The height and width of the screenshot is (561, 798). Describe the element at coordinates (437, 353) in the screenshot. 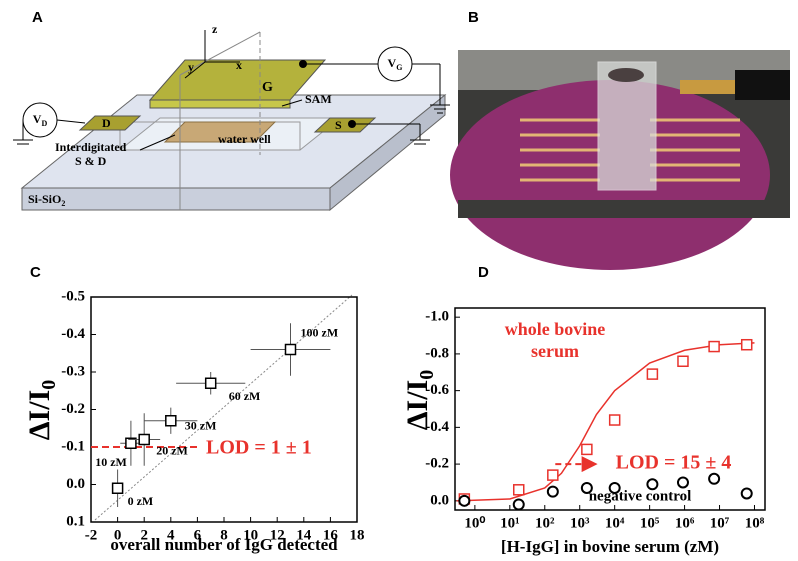

I see `y-tick-label: -0.8` at that location.